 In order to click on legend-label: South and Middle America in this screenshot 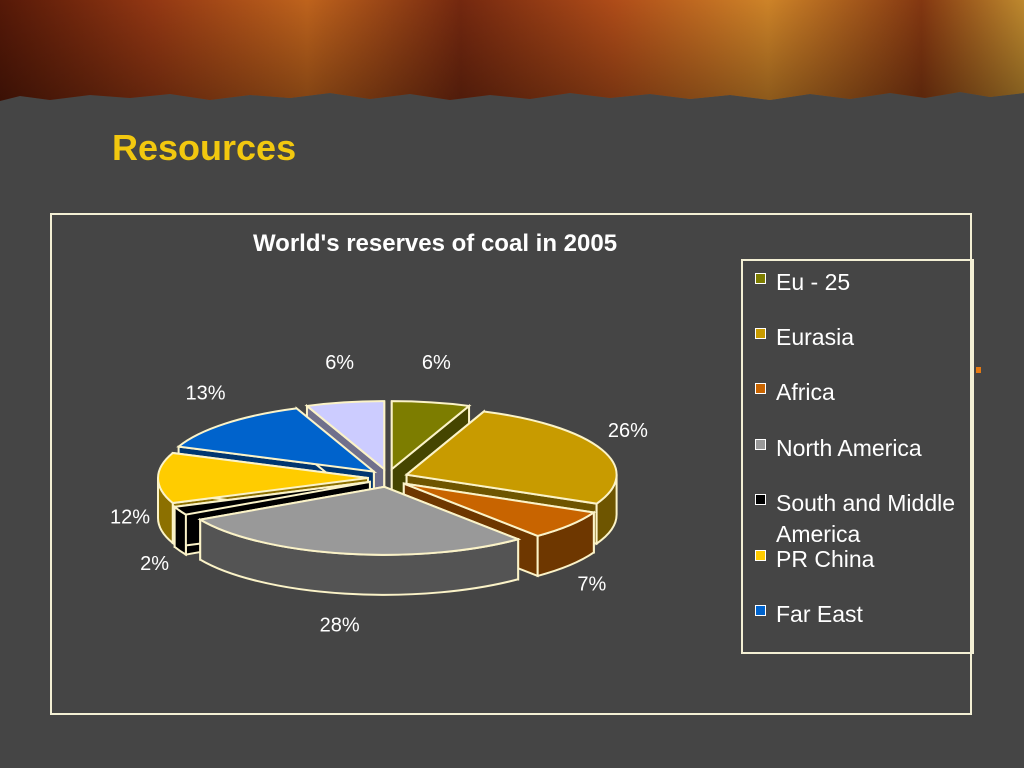, I will do `click(866, 518)`.